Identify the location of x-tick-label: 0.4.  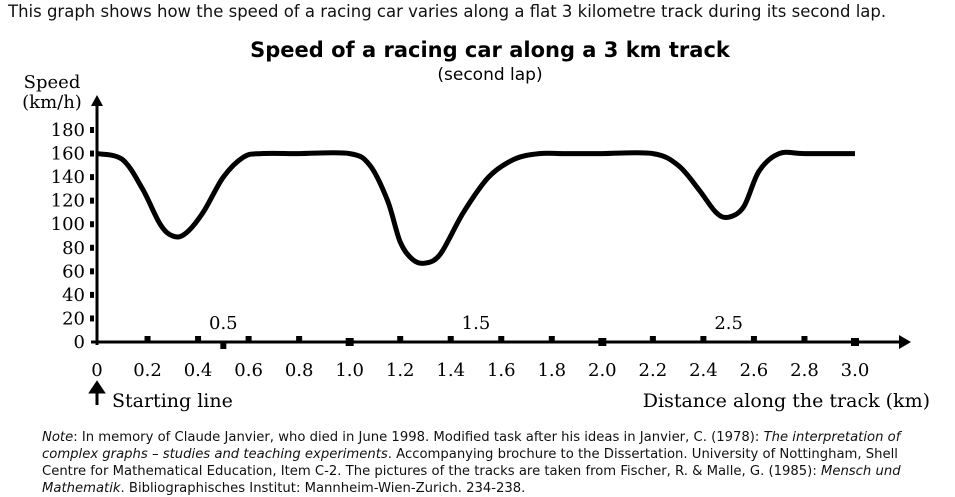
(198, 370).